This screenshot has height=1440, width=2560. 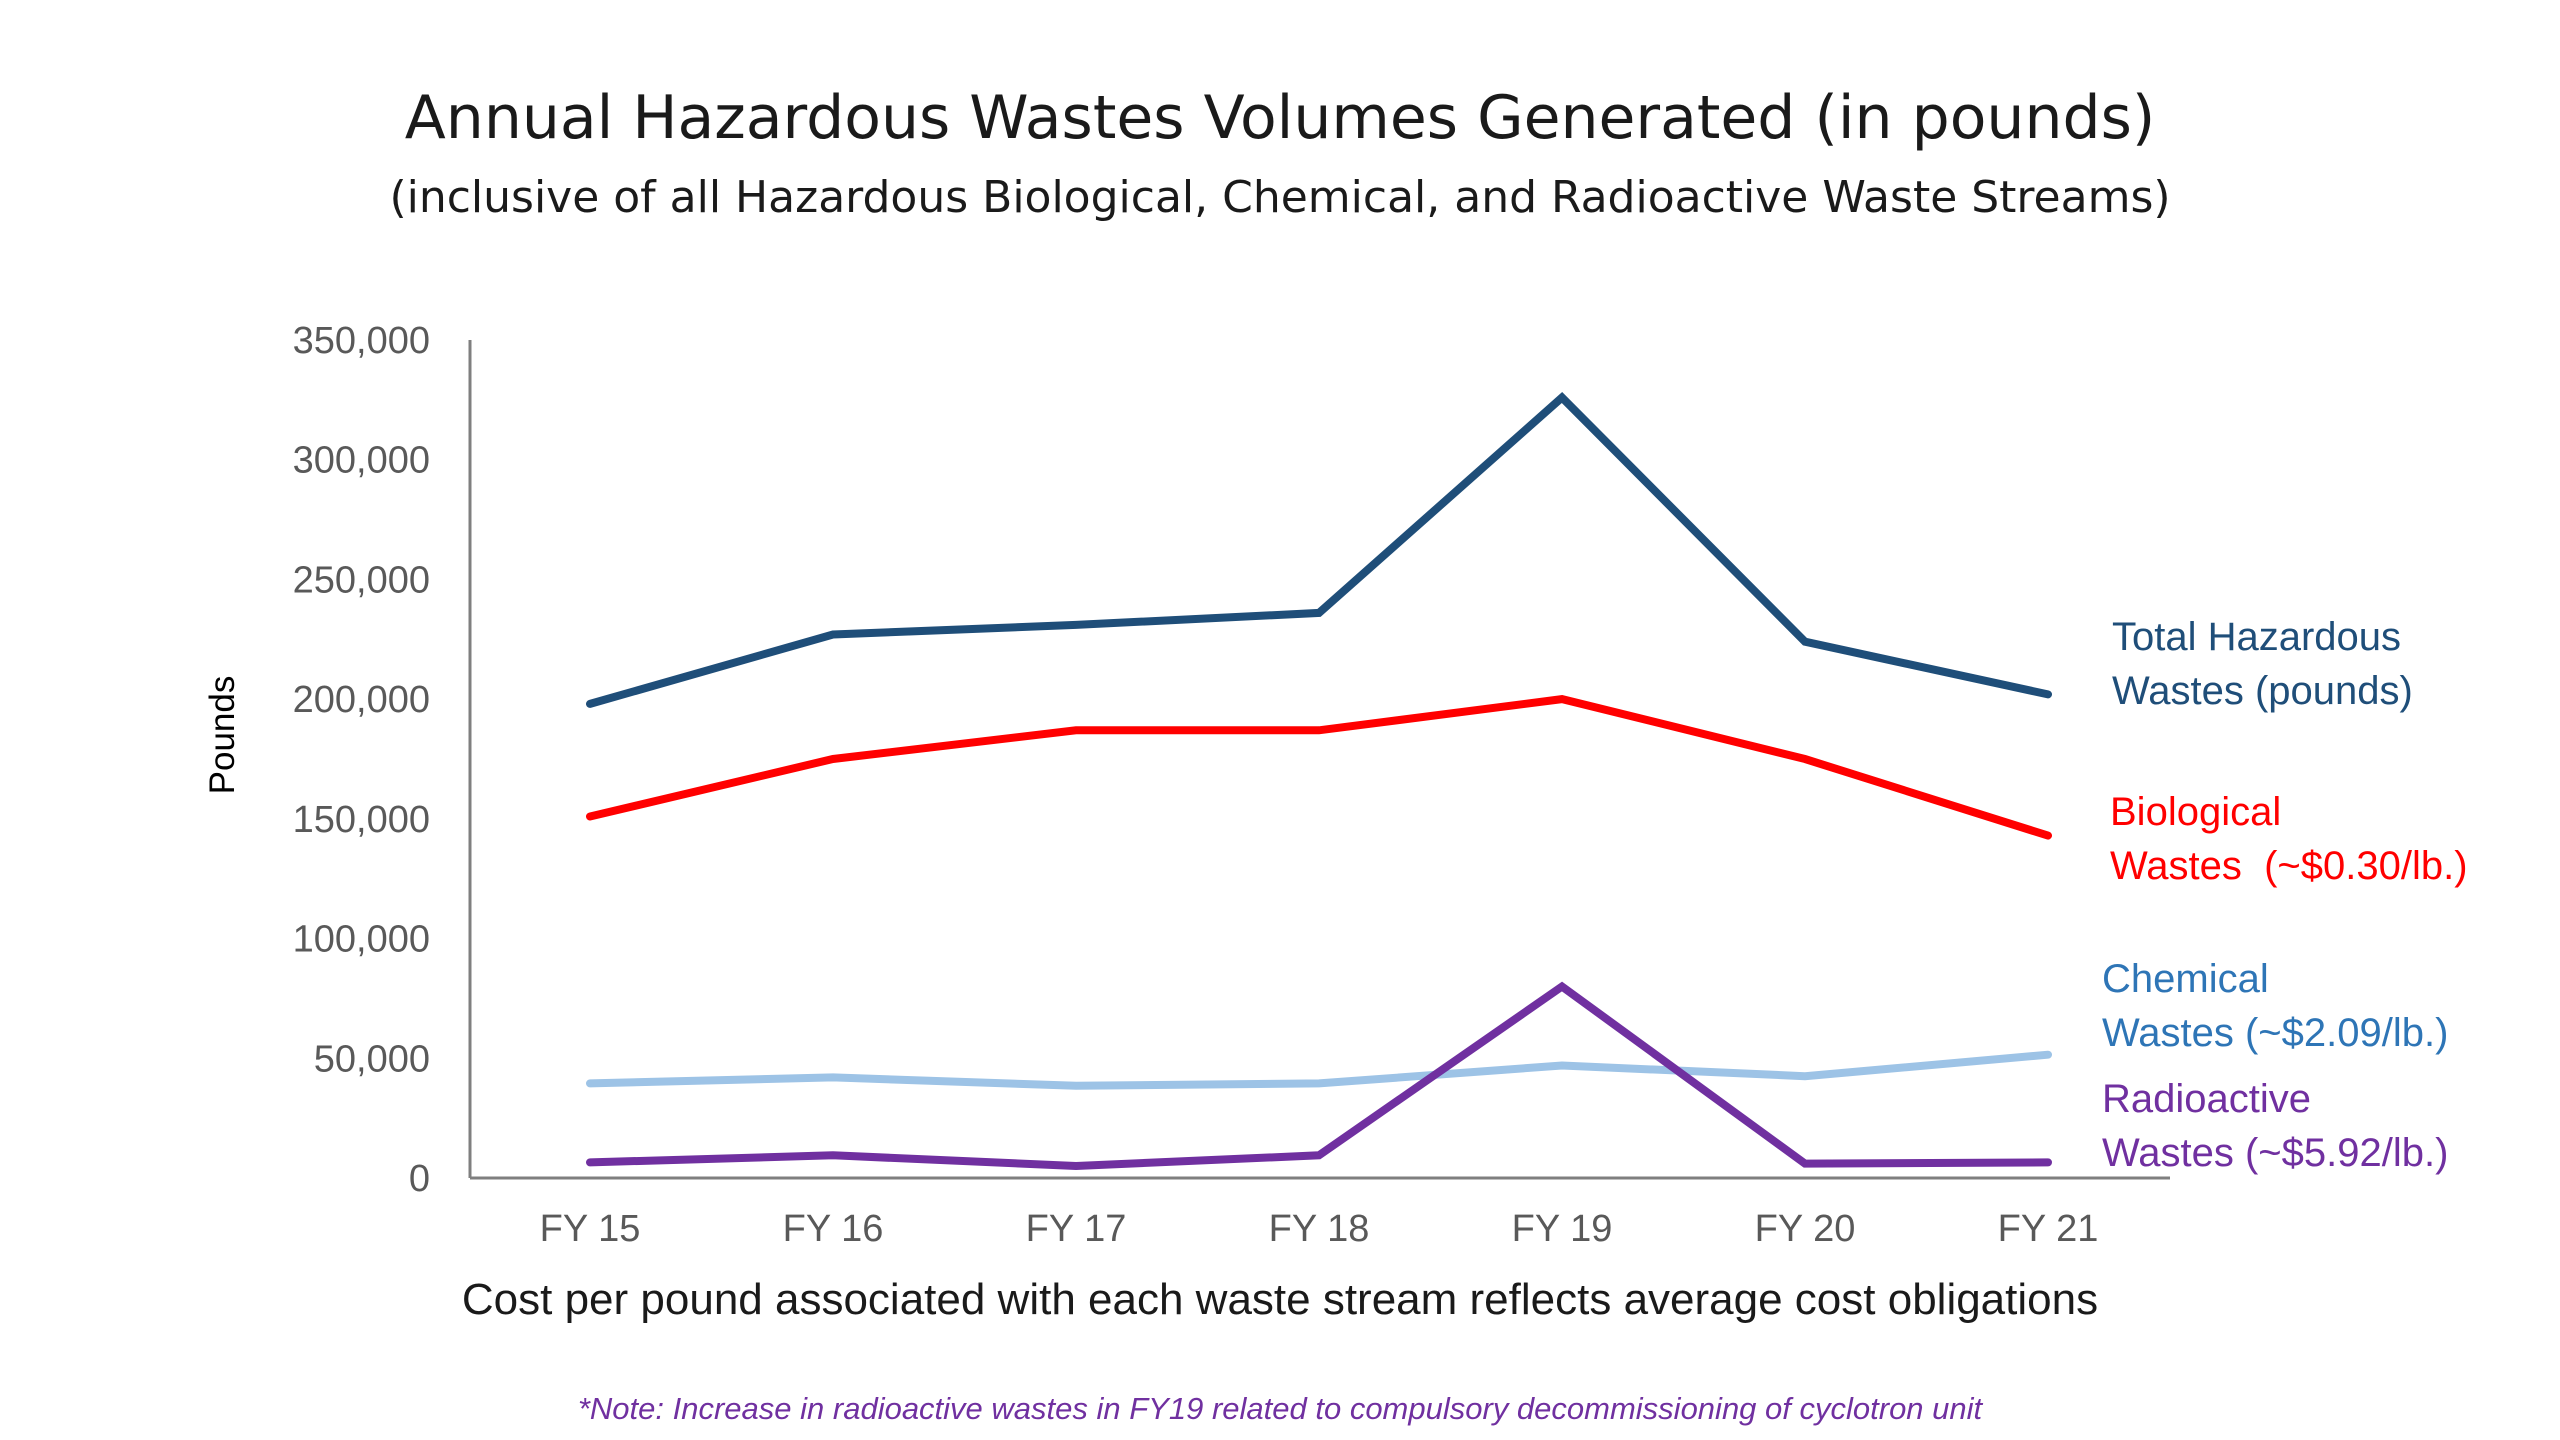 I want to click on biological-line, so click(x=1319, y=767).